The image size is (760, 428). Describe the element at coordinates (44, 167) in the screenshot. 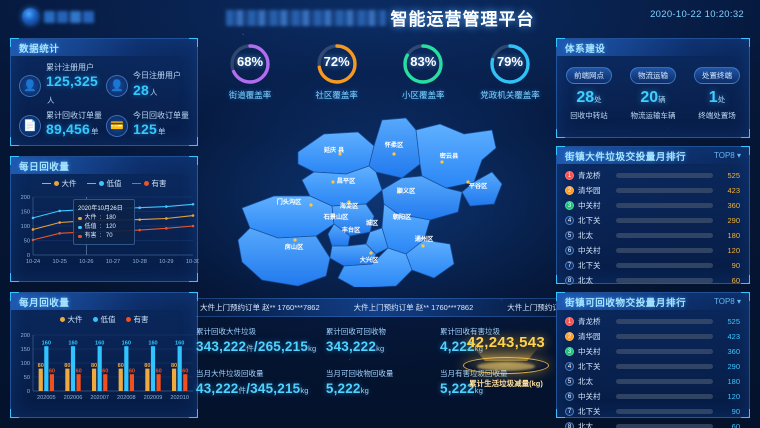

I see `panel-title: 每日回收量` at that location.